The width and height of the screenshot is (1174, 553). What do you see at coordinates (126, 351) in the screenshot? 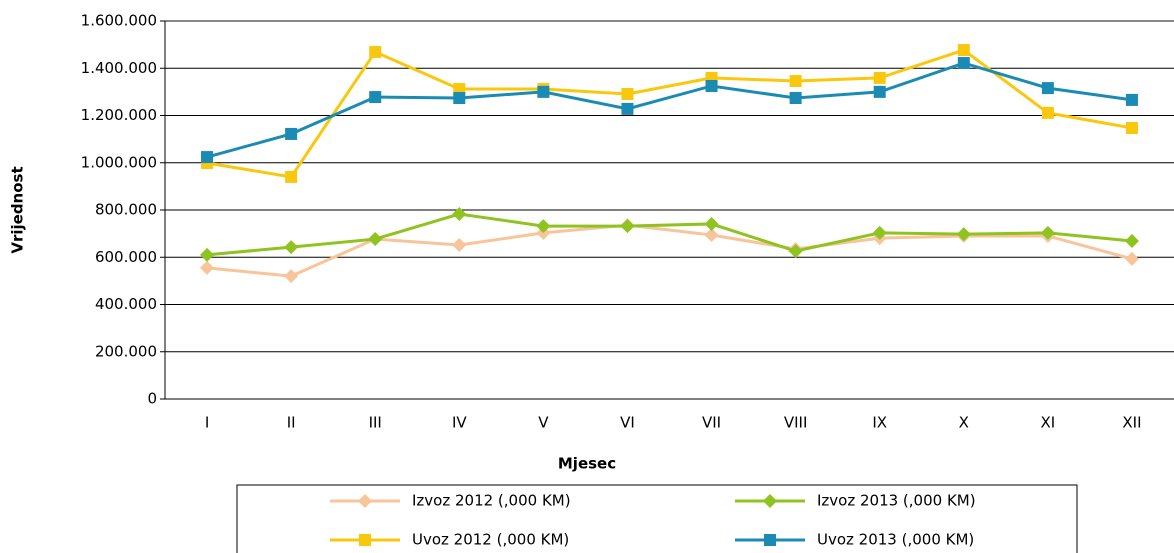
I see `y-tick-label: 200.000` at bounding box center [126, 351].